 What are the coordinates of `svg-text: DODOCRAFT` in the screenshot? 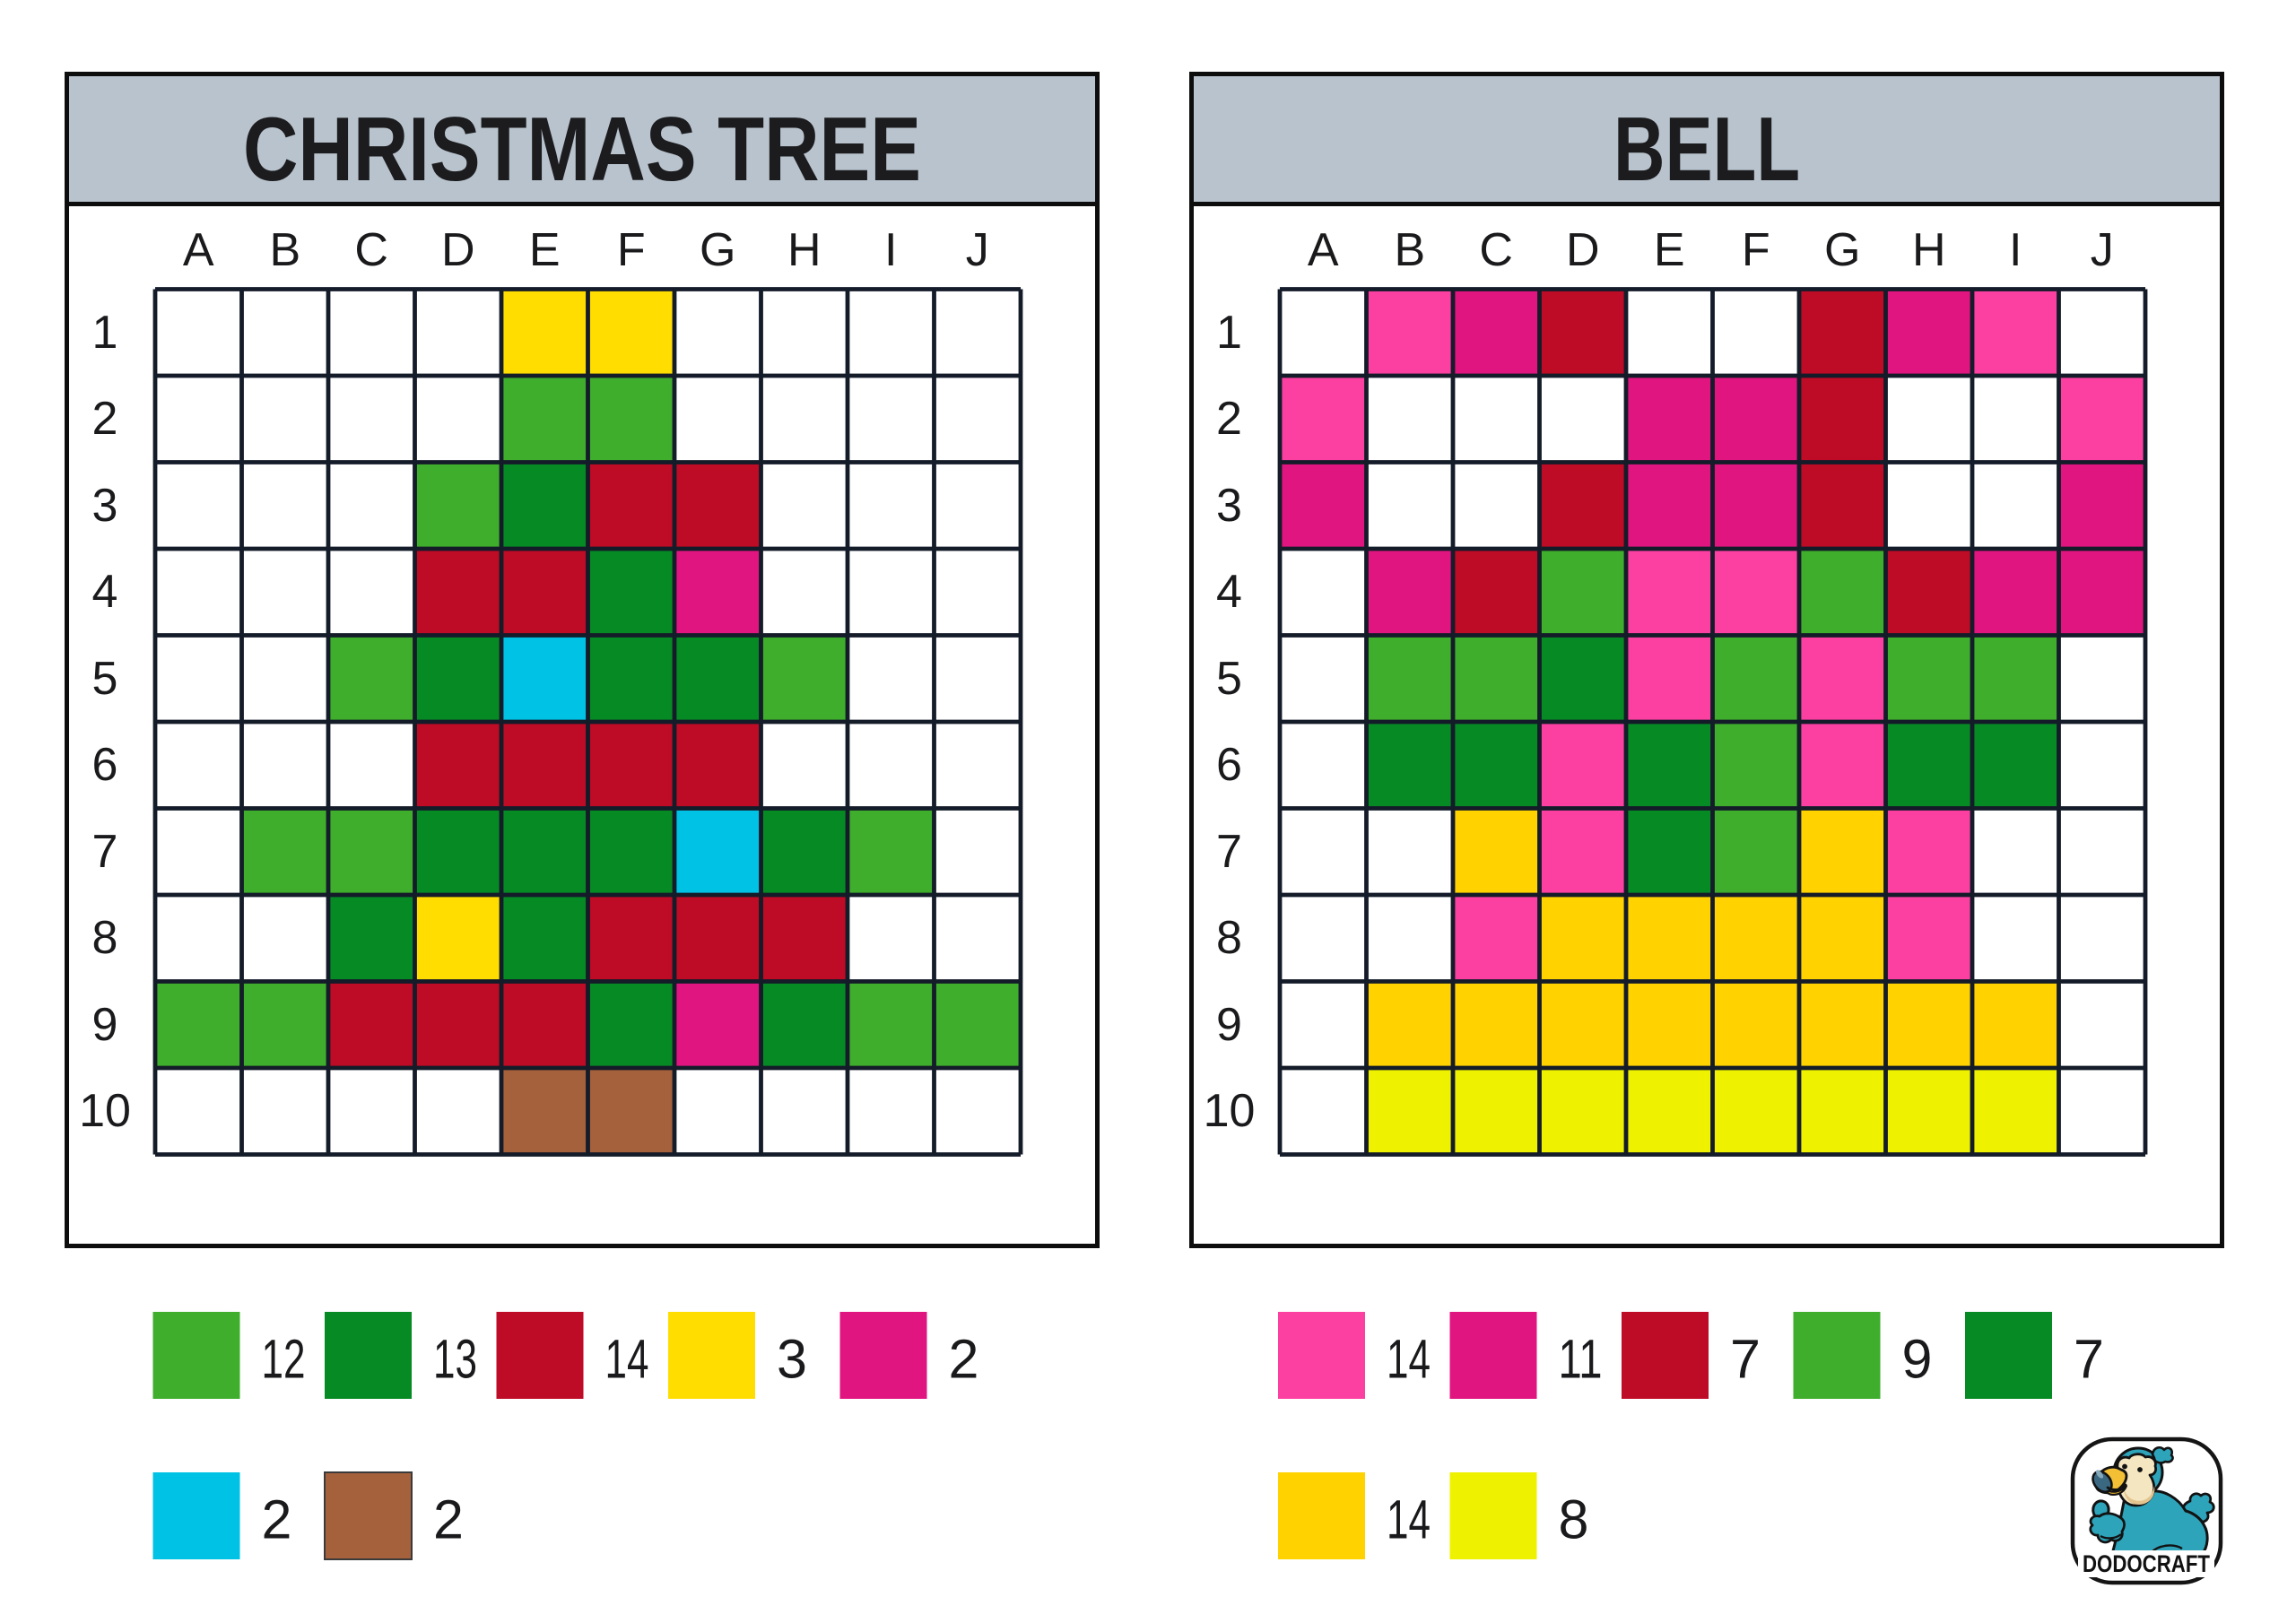 It's located at (2146, 1563).